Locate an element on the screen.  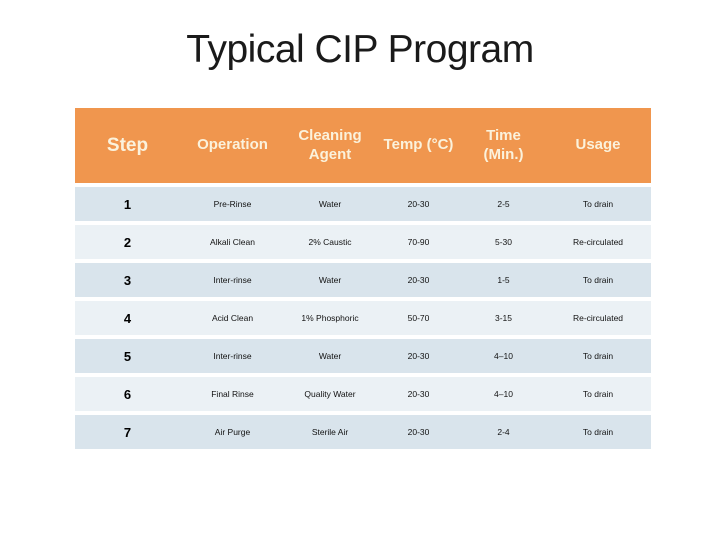
col-header-time: Time (Min.) is located at coordinates (503, 145).